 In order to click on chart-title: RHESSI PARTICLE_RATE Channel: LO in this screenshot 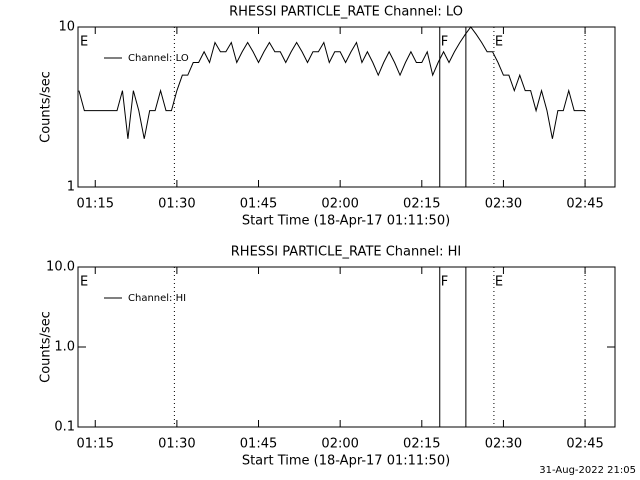, I will do `click(346, 12)`.